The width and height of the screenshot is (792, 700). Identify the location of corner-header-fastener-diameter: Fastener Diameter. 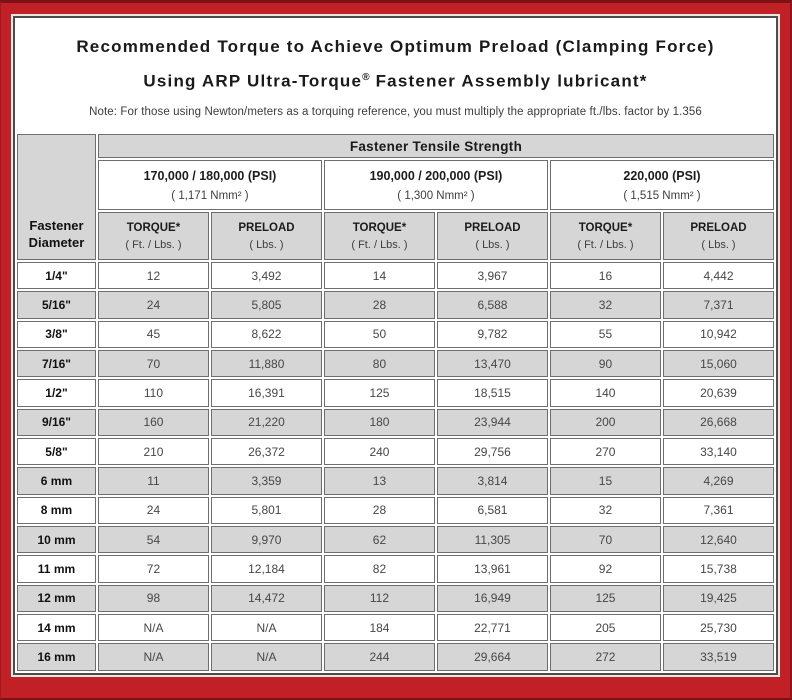
(56, 197).